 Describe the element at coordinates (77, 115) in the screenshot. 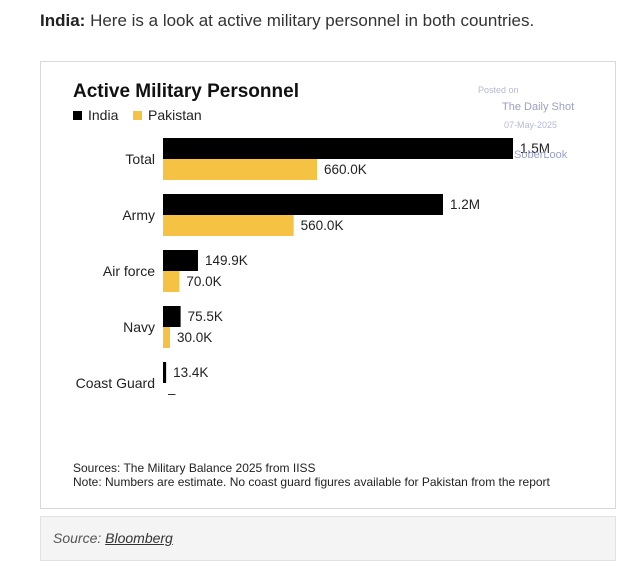

I see `legend-swatch-india` at that location.